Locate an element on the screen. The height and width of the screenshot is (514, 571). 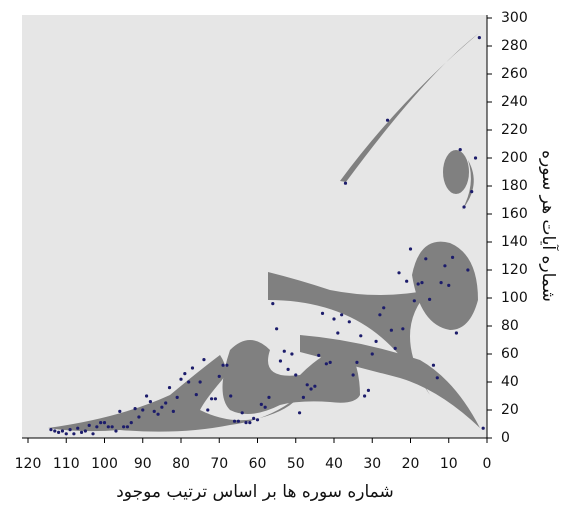
y-tick-label: 100 is located at coordinates (514, 298).